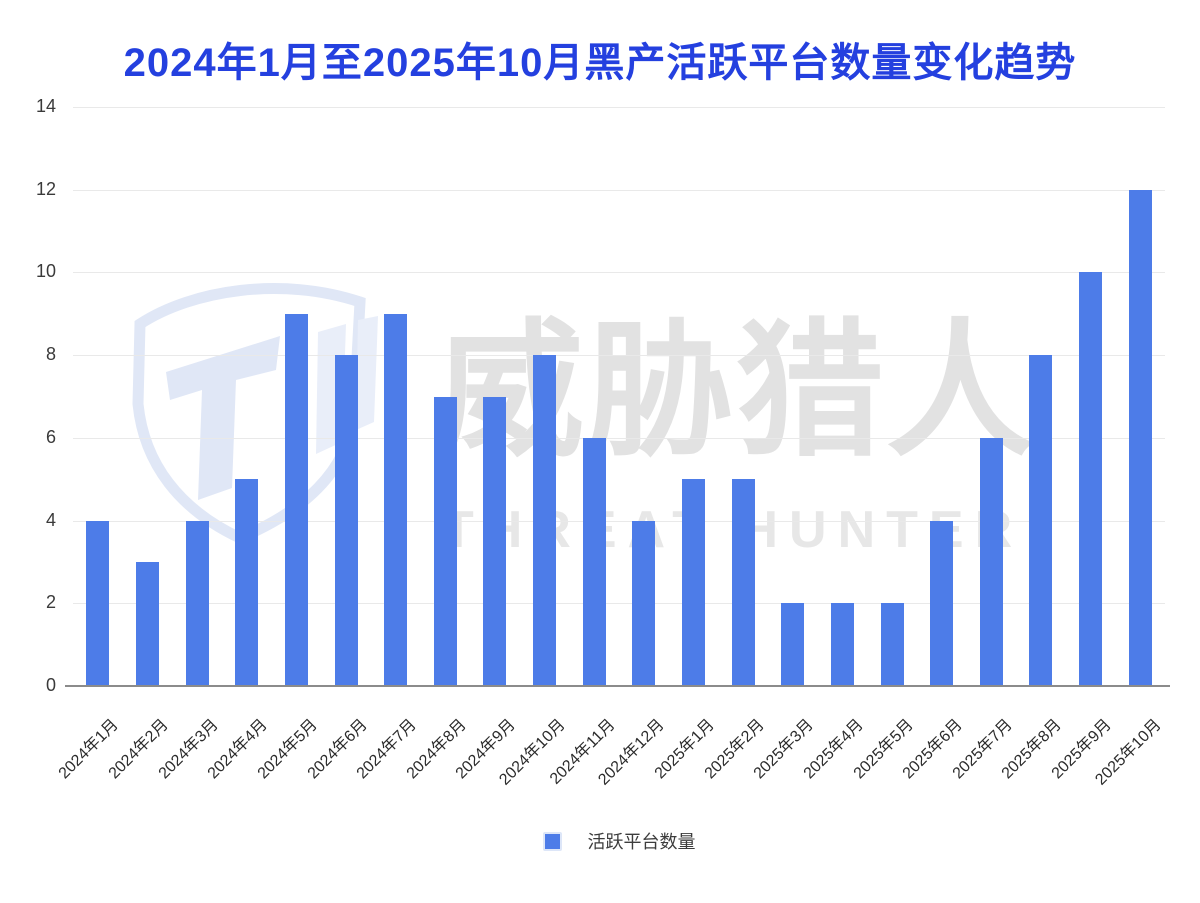 This screenshot has width=1200, height=903. Describe the element at coordinates (45, 188) in the screenshot. I see `y-tick-label: 12` at that location.